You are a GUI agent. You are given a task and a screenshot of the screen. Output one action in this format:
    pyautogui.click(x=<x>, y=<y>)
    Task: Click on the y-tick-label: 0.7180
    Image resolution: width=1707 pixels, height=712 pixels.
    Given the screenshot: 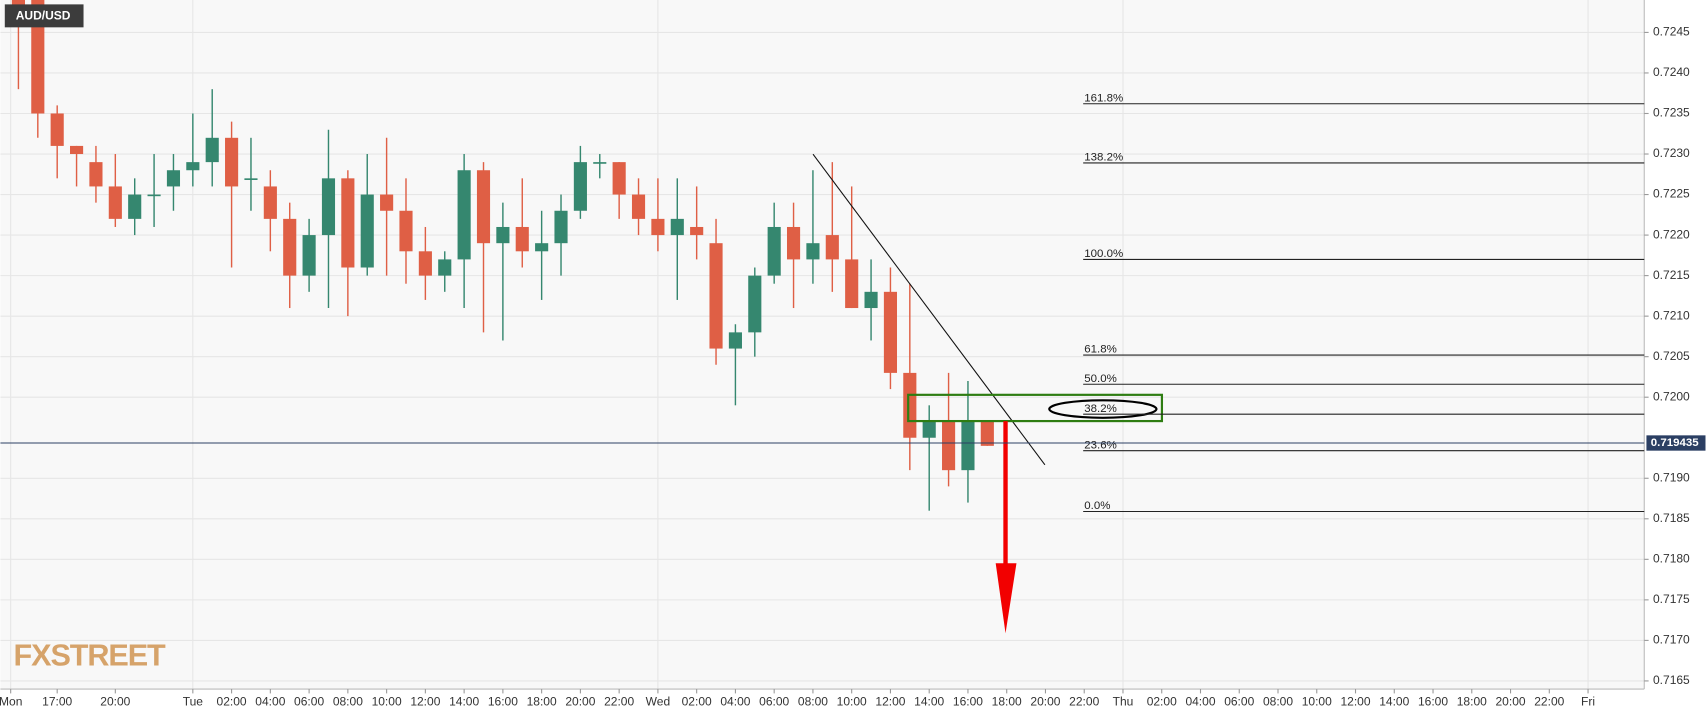 What is the action you would take?
    pyautogui.click(x=1671, y=559)
    